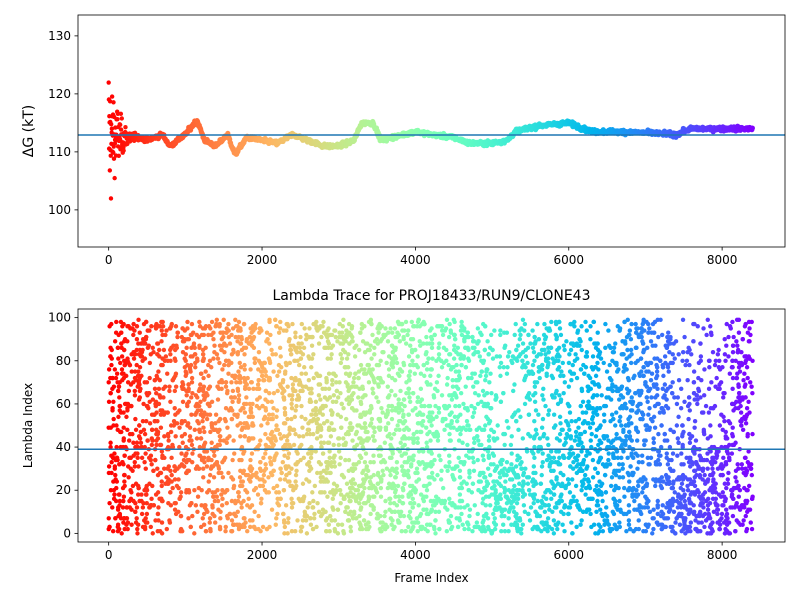 Image resolution: width=800 pixels, height=600 pixels. What do you see at coordinates (262, 260) in the screenshot?
I see `x-tick-label: 2000` at bounding box center [262, 260].